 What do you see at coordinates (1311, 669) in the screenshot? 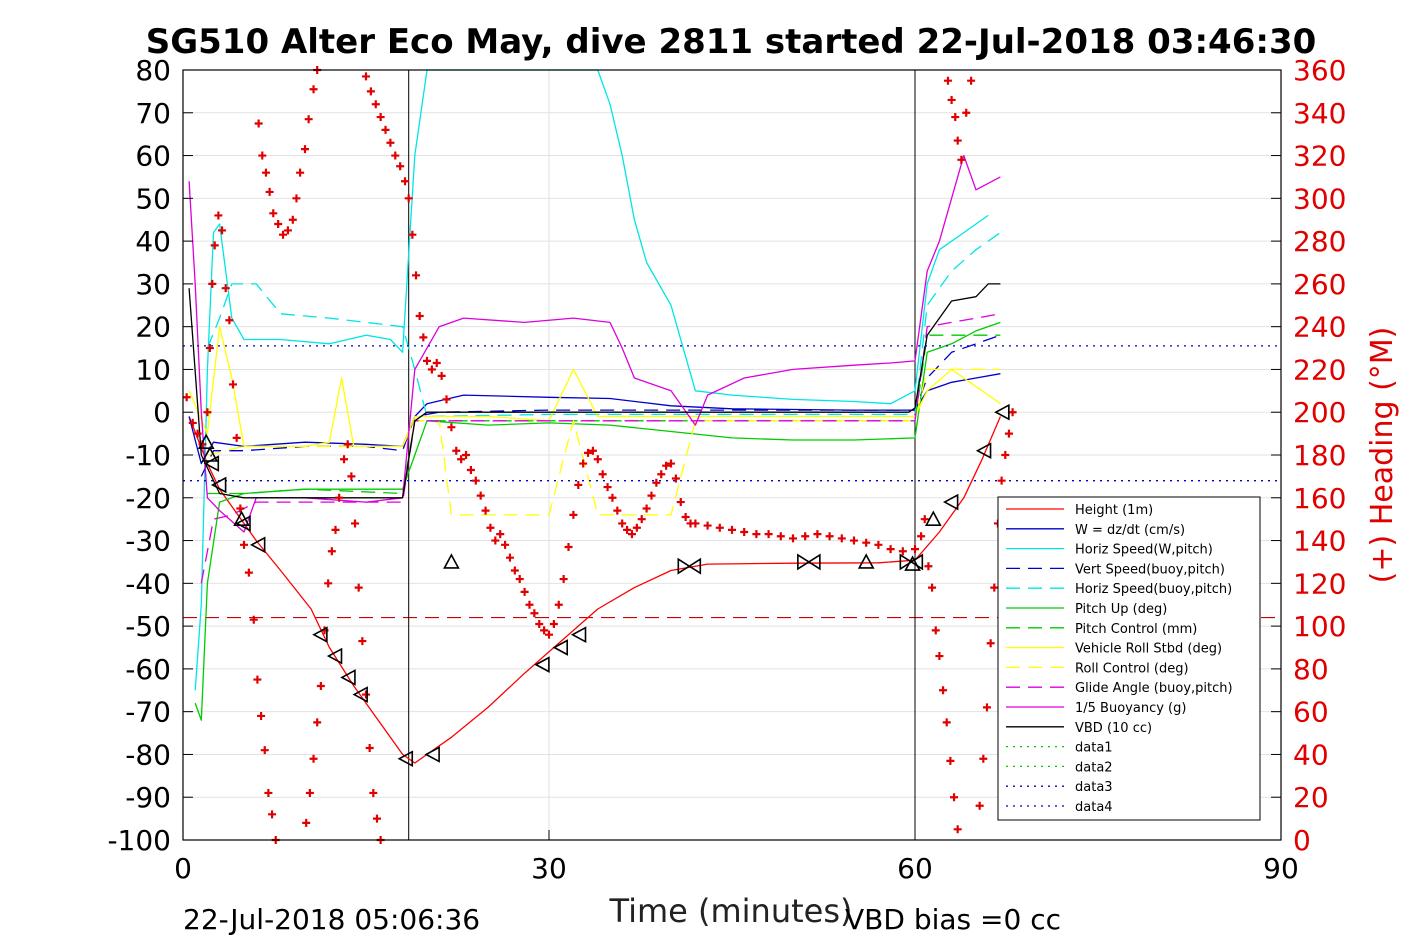
I see `y2-tick-label: 80` at bounding box center [1311, 669].